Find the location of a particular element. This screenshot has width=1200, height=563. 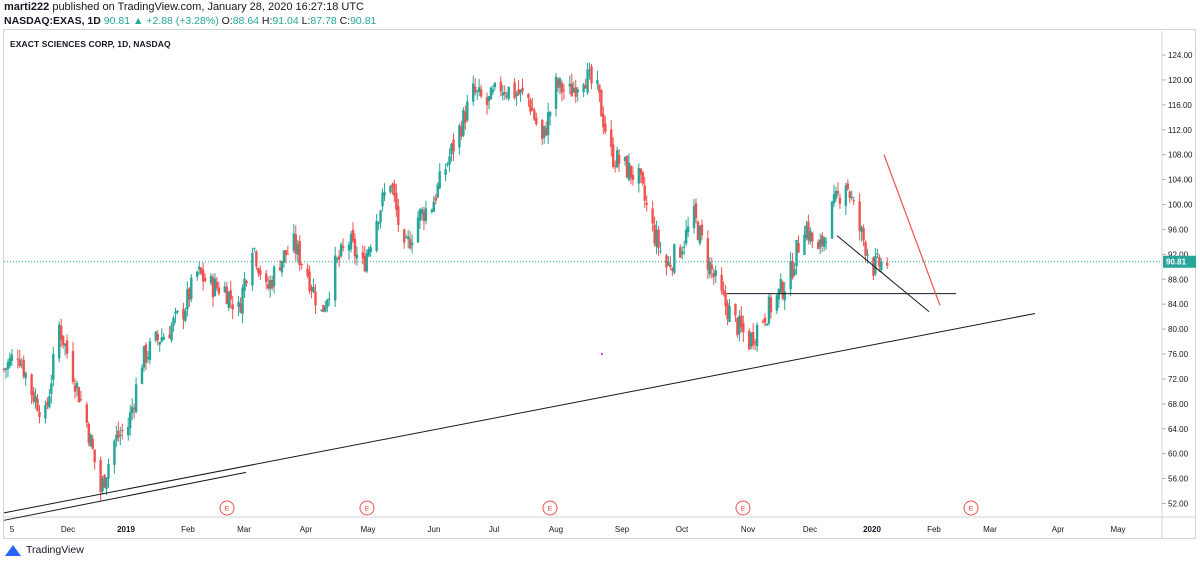

author-name: marti222 is located at coordinates (27, 7).